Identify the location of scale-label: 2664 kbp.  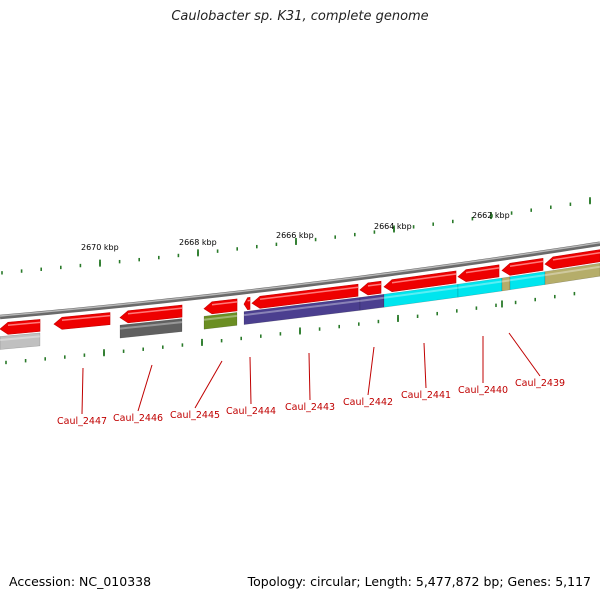
(393, 226).